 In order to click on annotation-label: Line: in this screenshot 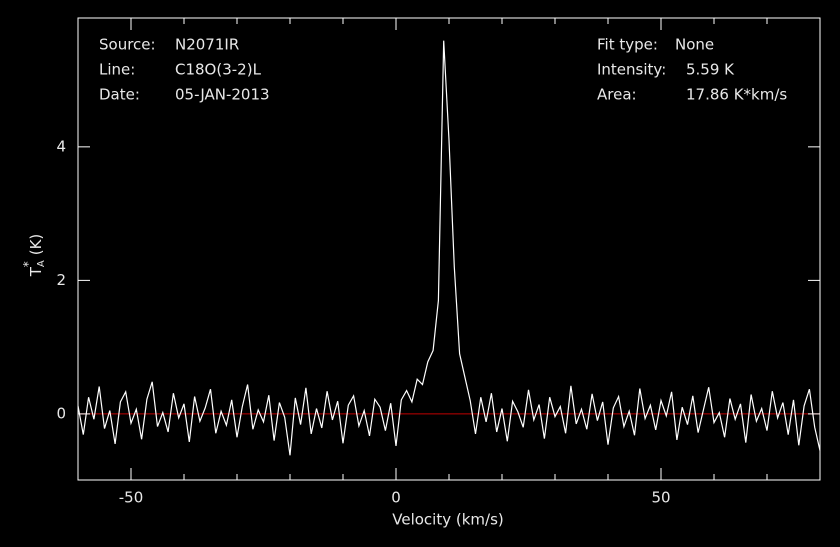, I will do `click(117, 70)`.